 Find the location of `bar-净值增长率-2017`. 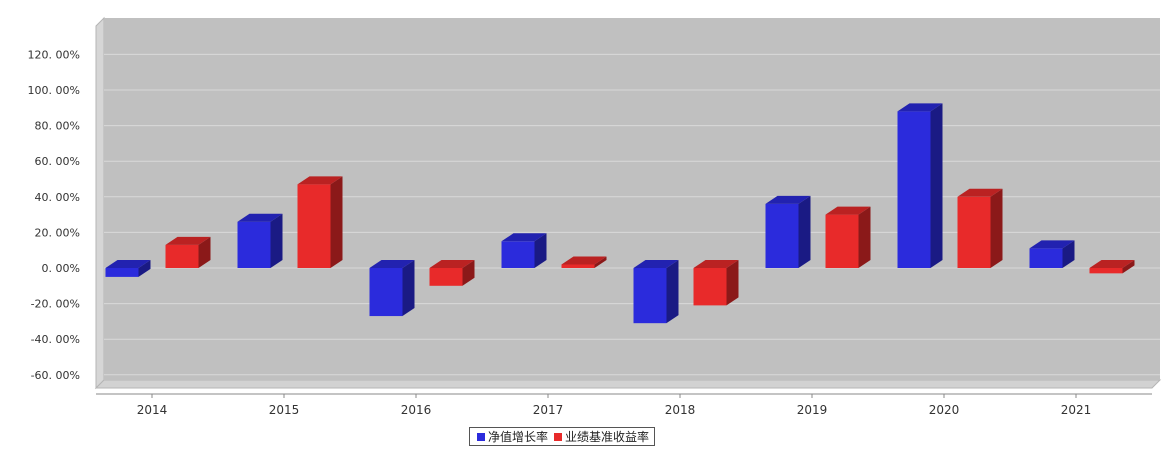

bar-净值增长率-2017 is located at coordinates (524, 250).